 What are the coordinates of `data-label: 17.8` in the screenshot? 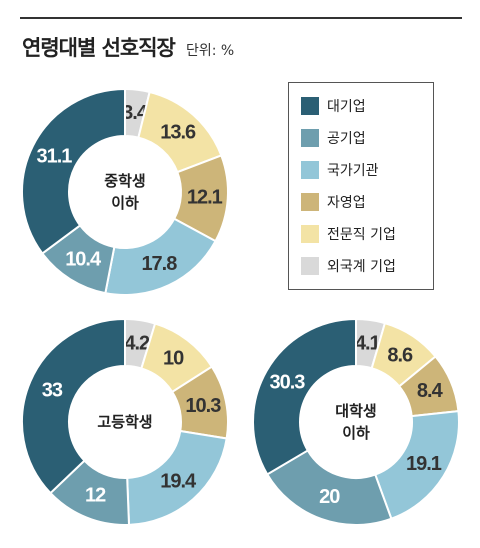 It's located at (159, 264).